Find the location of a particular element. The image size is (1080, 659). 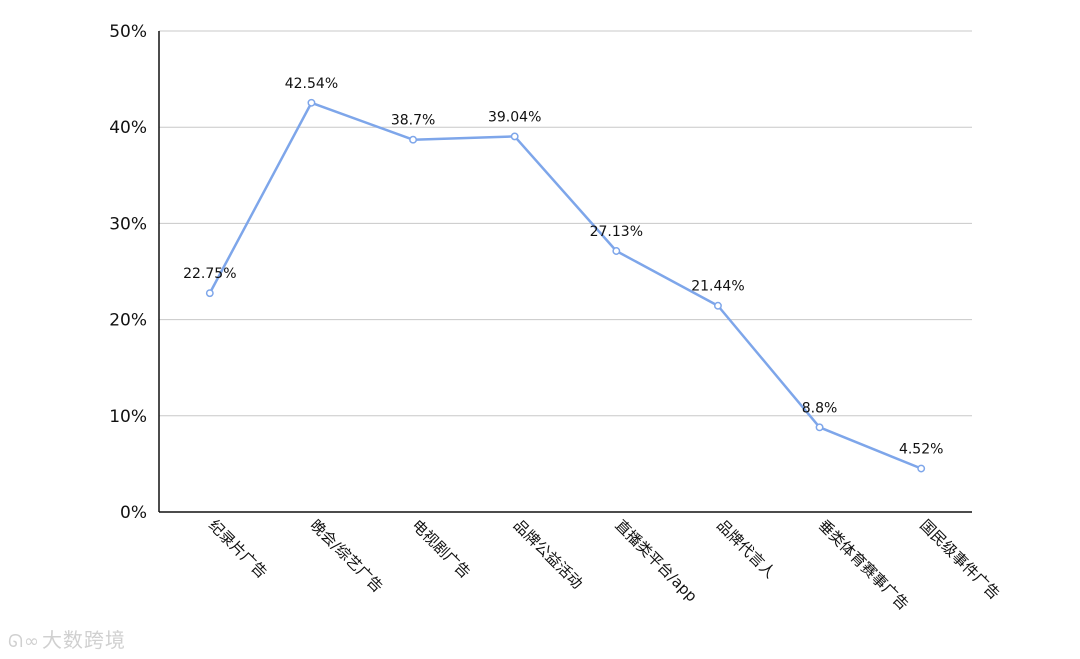

x-tick-label: 品牌代言人 is located at coordinates (746, 549).